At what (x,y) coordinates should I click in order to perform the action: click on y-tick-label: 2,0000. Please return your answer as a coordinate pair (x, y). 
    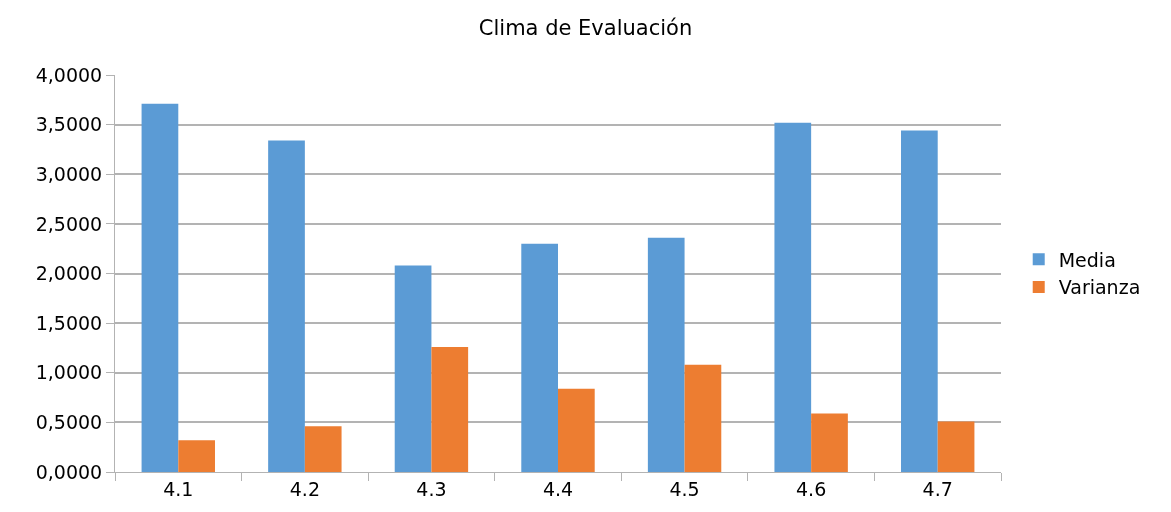
    Looking at the image, I should click on (69, 273).